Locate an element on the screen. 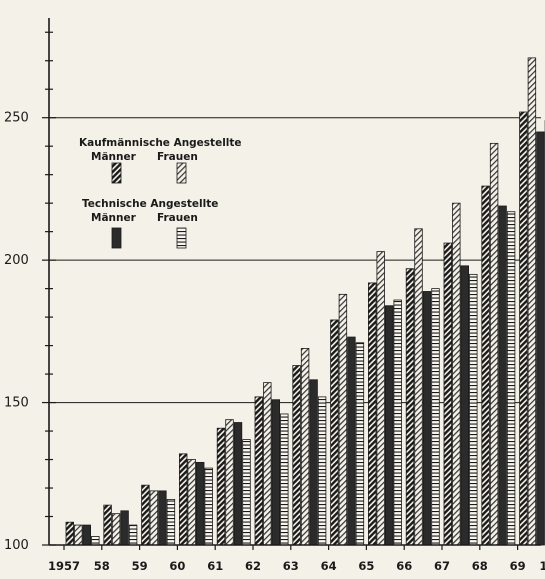 This screenshot has height=579, width=545. legend-label-tech-frauen: Frauen is located at coordinates (177, 218).